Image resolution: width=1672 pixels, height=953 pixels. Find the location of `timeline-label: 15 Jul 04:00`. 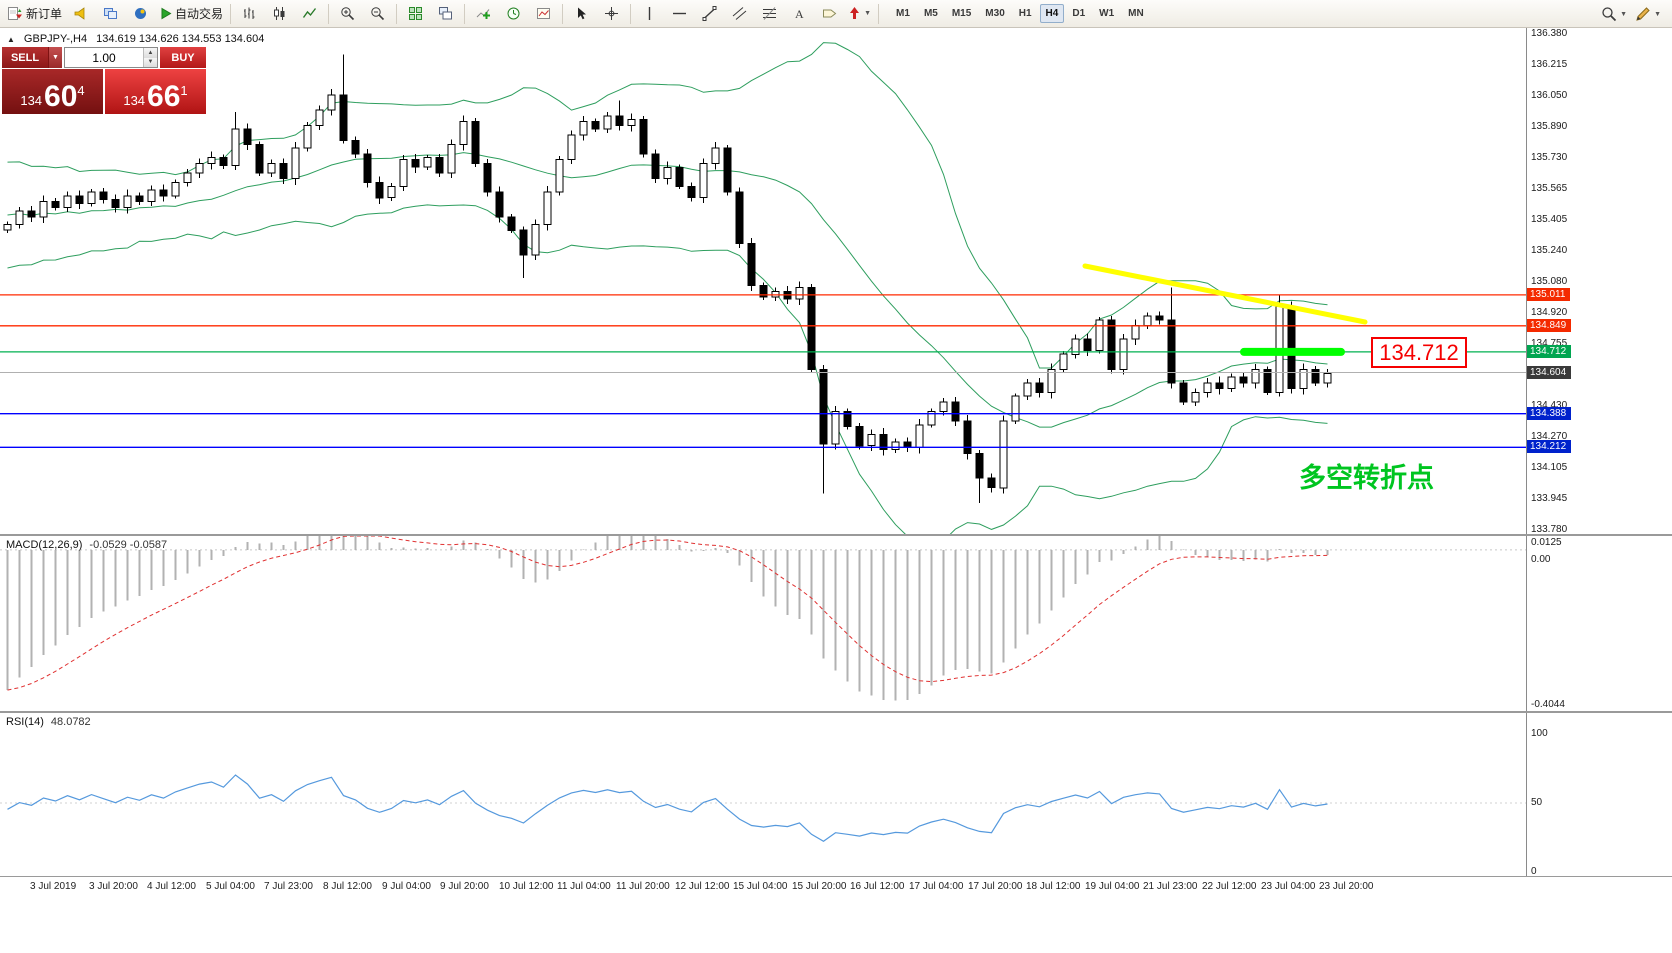

timeline-label: 15 Jul 04:00 is located at coordinates (760, 886).